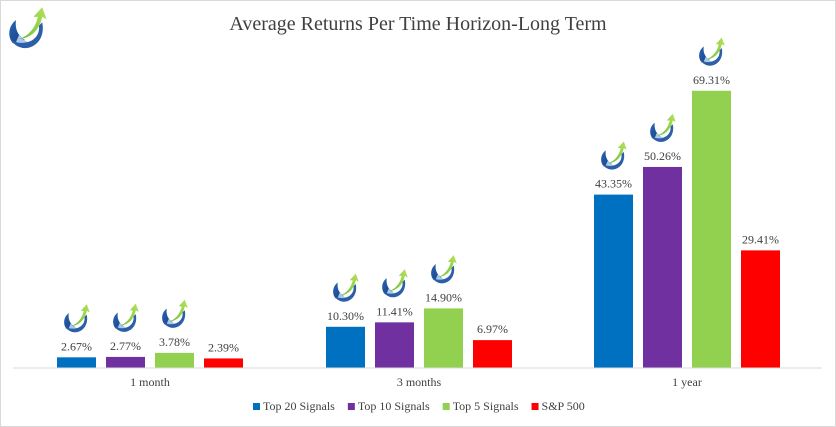  What do you see at coordinates (563, 406) in the screenshot?
I see `legend-label-4: S&P 500` at bounding box center [563, 406].